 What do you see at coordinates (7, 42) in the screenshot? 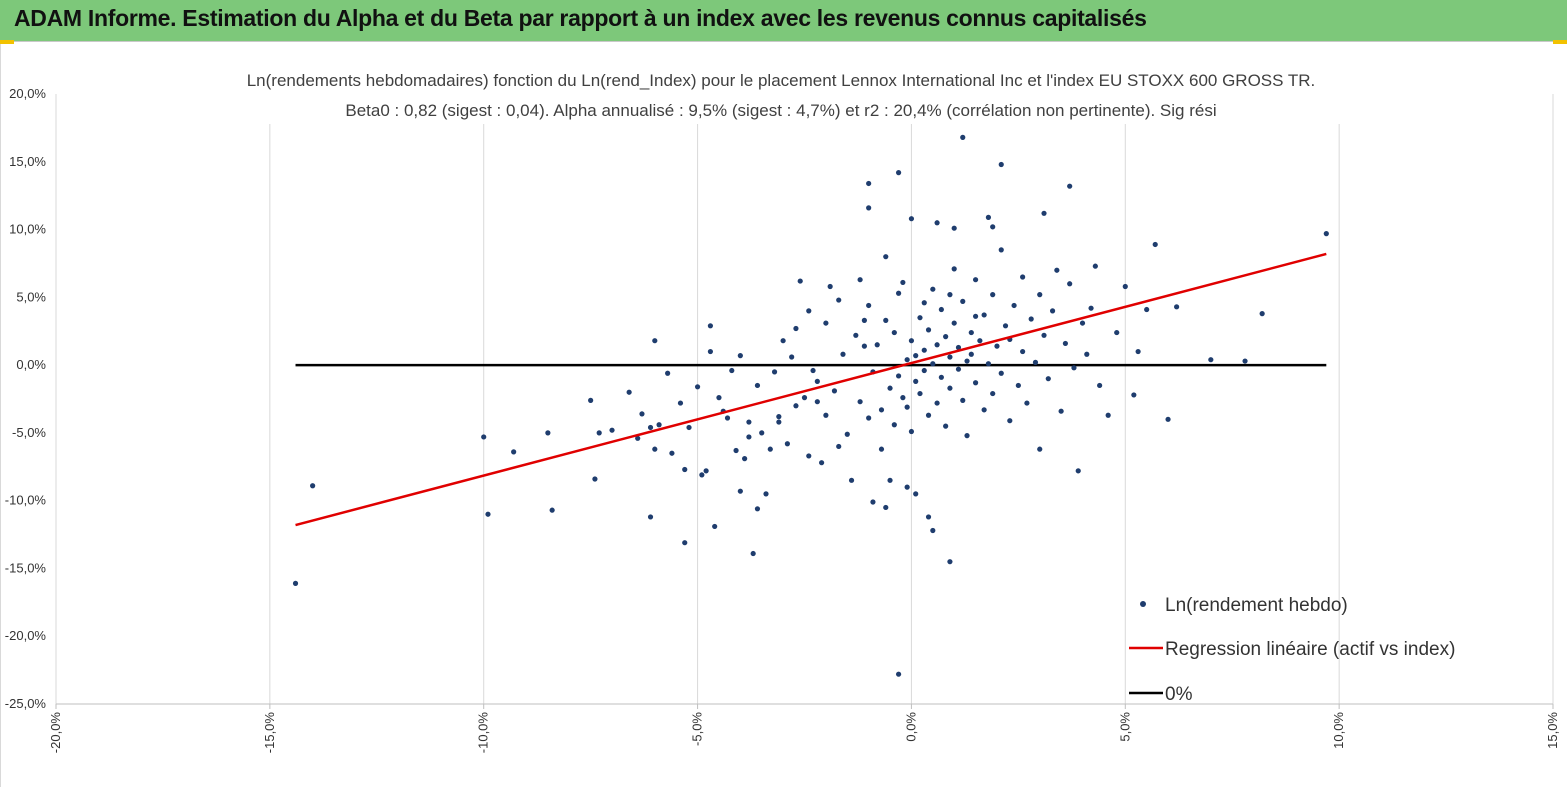
I see `corner-mark-left` at bounding box center [7, 42].